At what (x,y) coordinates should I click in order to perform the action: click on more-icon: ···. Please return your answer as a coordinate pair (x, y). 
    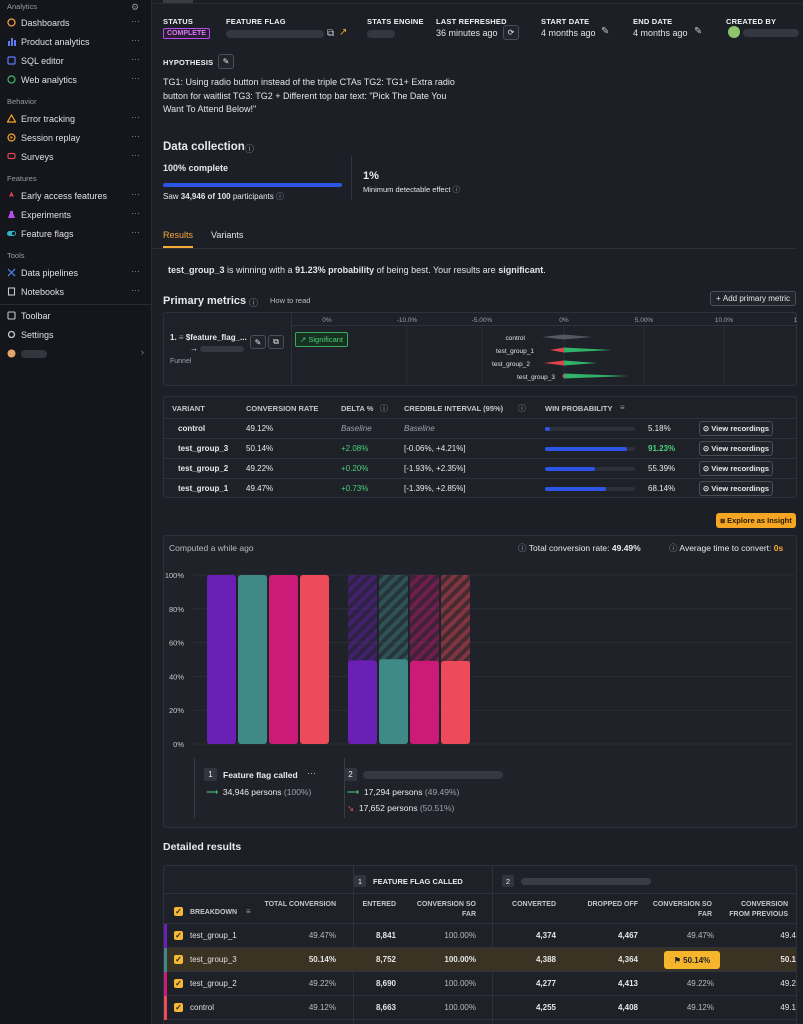
    Looking at the image, I should click on (311, 773).